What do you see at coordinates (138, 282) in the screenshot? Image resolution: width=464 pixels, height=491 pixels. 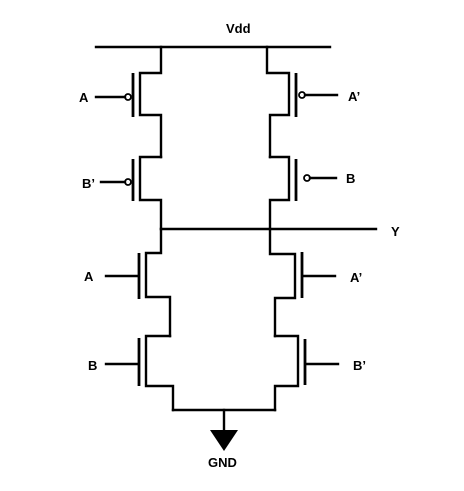 I see `nmos-left-top-transistor` at bounding box center [138, 282].